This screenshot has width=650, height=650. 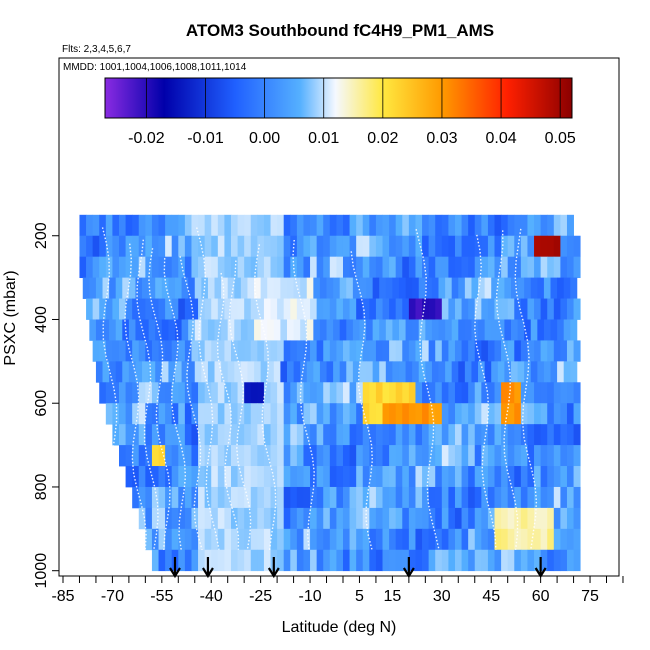 I want to click on flights-note: Flts: 2,3,4,5,6,7, so click(x=96, y=49).